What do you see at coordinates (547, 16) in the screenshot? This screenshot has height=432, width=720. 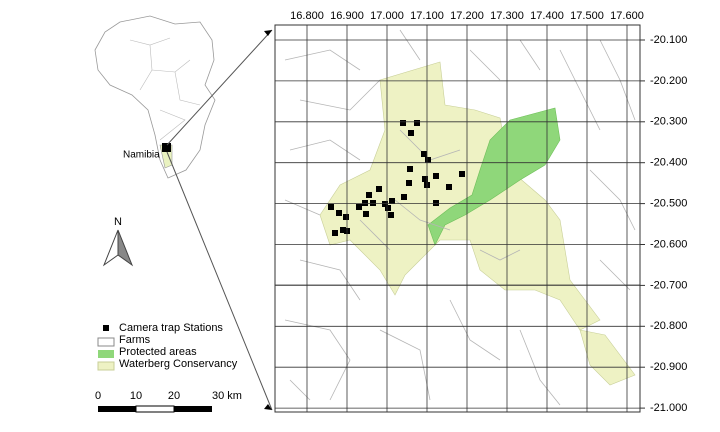 I see `longitude-label: 17.400` at bounding box center [547, 16].